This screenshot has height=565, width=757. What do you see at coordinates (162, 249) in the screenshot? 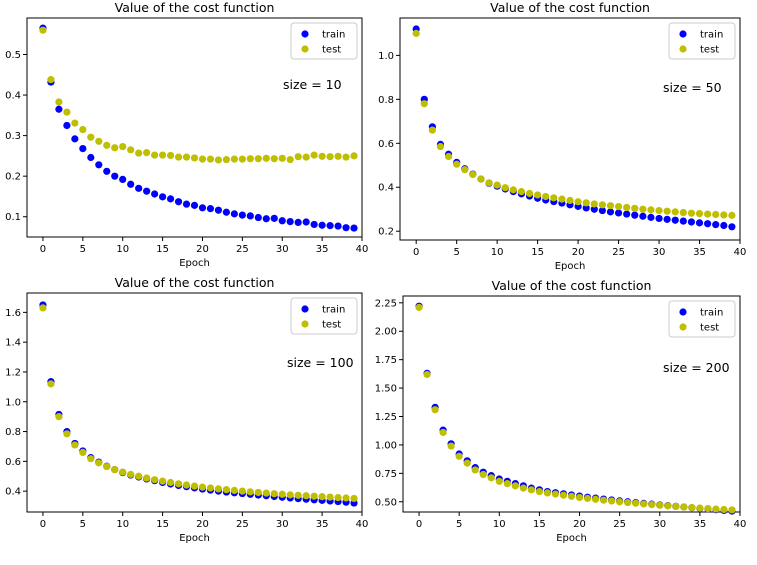
I see `x-tick-label: 15` at bounding box center [162, 249].